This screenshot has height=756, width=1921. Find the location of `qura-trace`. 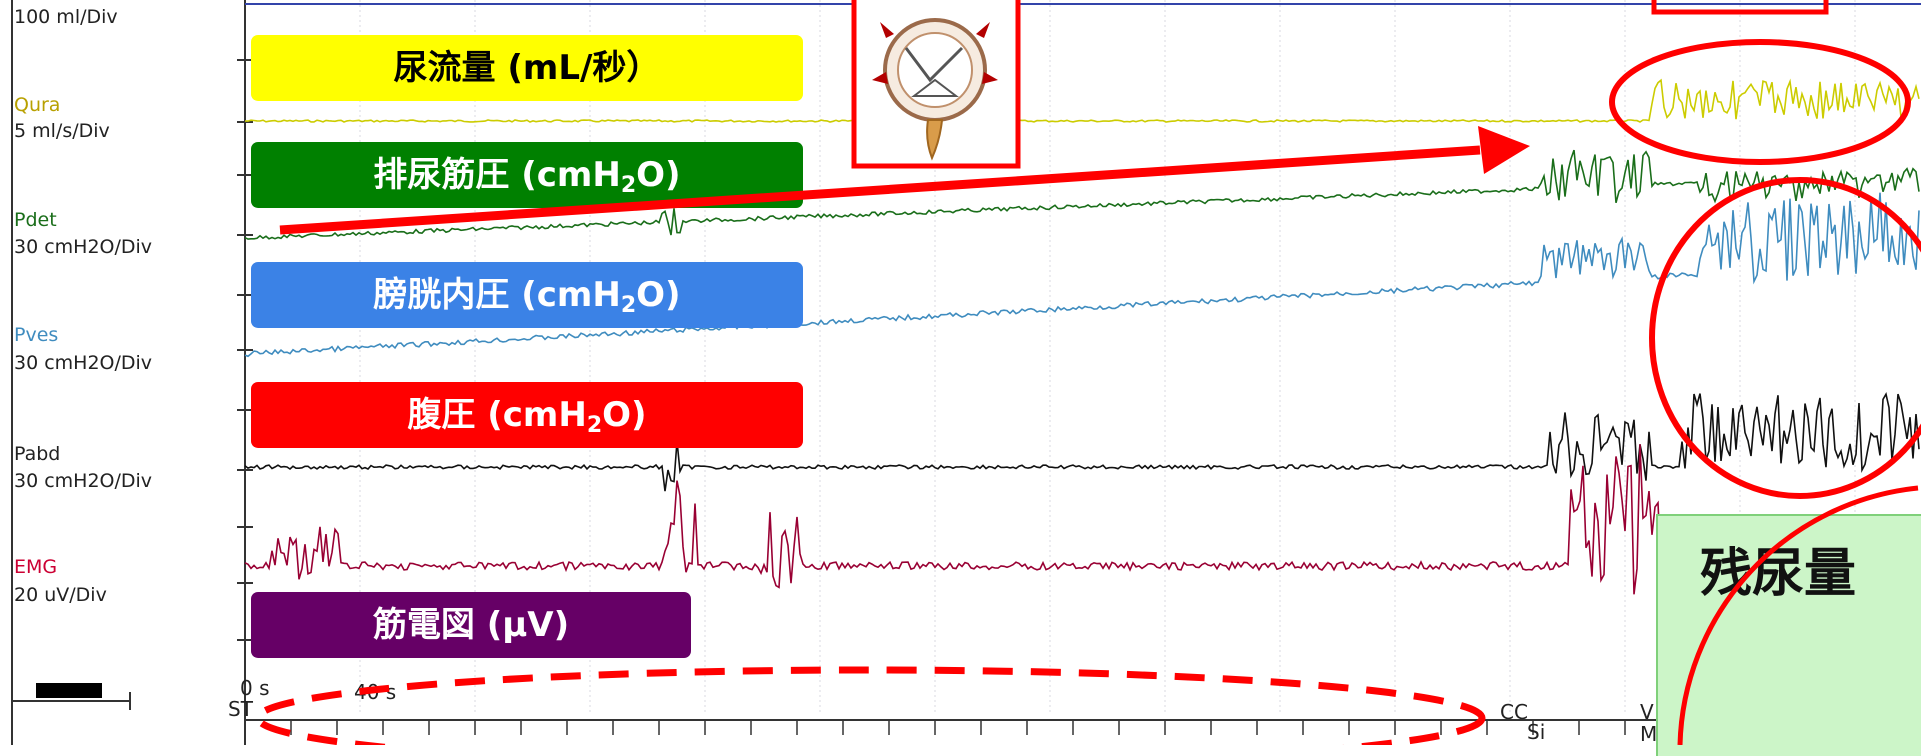

qura-trace is located at coordinates (1082, 100).